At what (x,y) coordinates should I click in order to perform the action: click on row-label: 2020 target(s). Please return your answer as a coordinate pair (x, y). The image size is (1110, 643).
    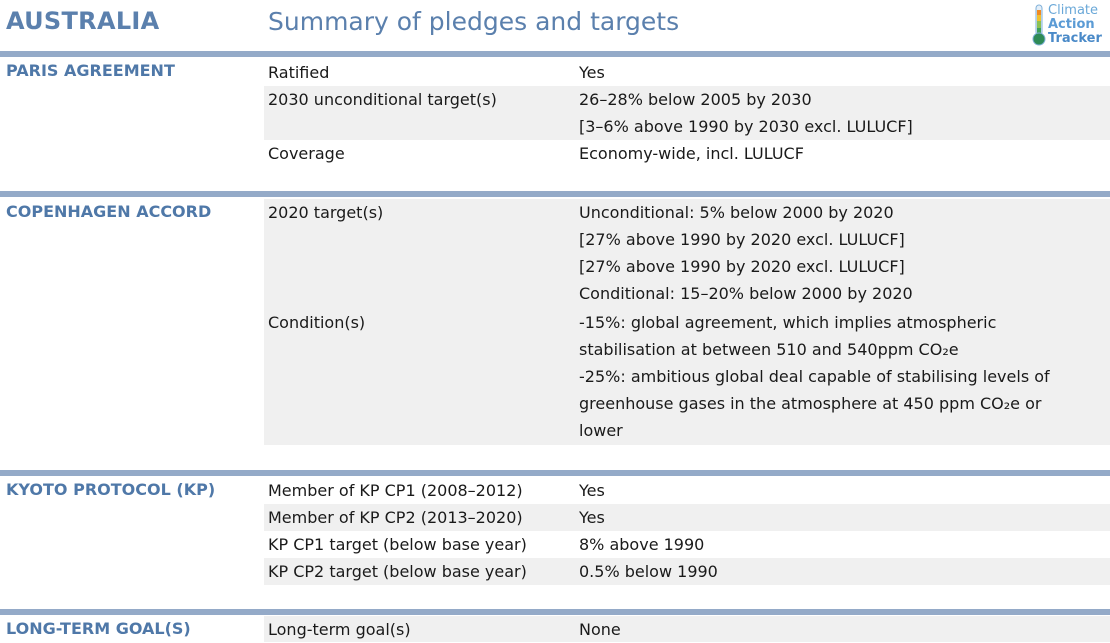
    Looking at the image, I should click on (326, 212).